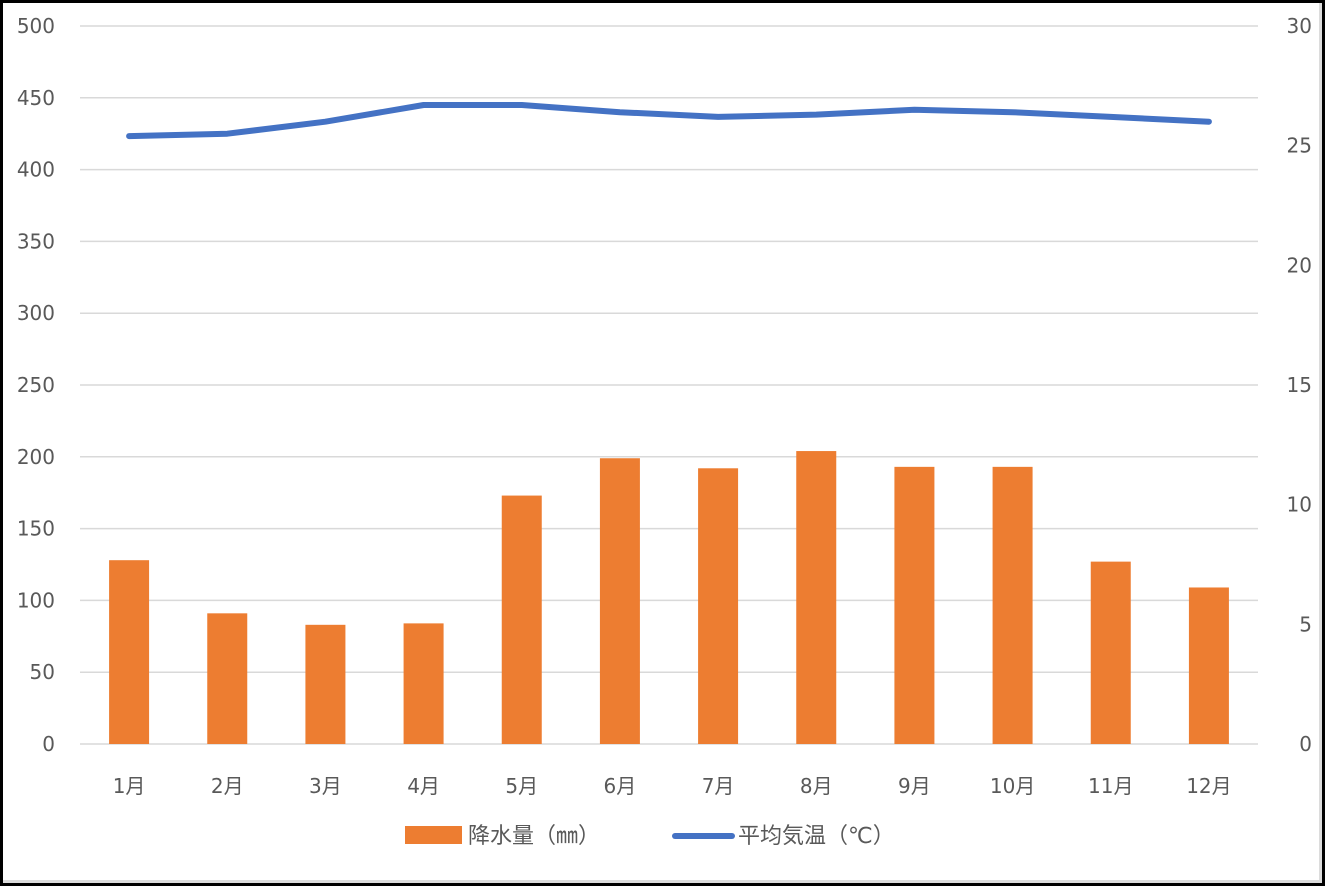 The height and width of the screenshot is (886, 1325). I want to click on category-label: 9月, so click(914, 786).